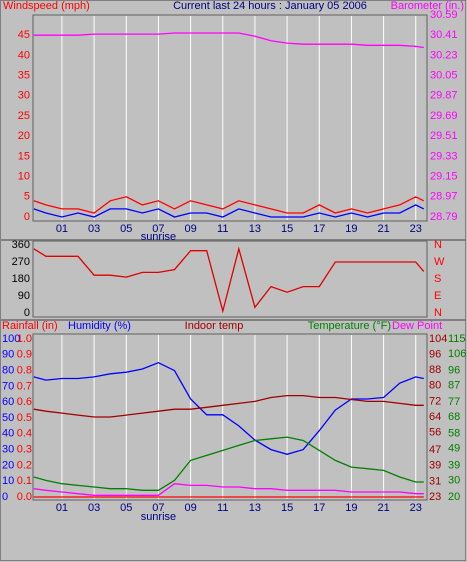  I want to click on y-tick-label: 40, so click(24, 55).